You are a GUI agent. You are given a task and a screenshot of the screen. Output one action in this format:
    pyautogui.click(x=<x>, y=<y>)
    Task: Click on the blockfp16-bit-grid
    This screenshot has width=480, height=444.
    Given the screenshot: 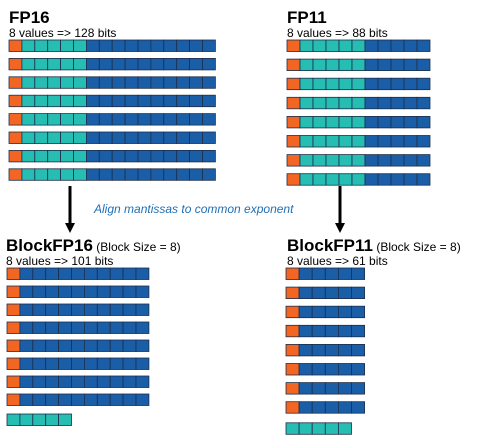 What is the action you would take?
    pyautogui.click(x=78, y=346)
    